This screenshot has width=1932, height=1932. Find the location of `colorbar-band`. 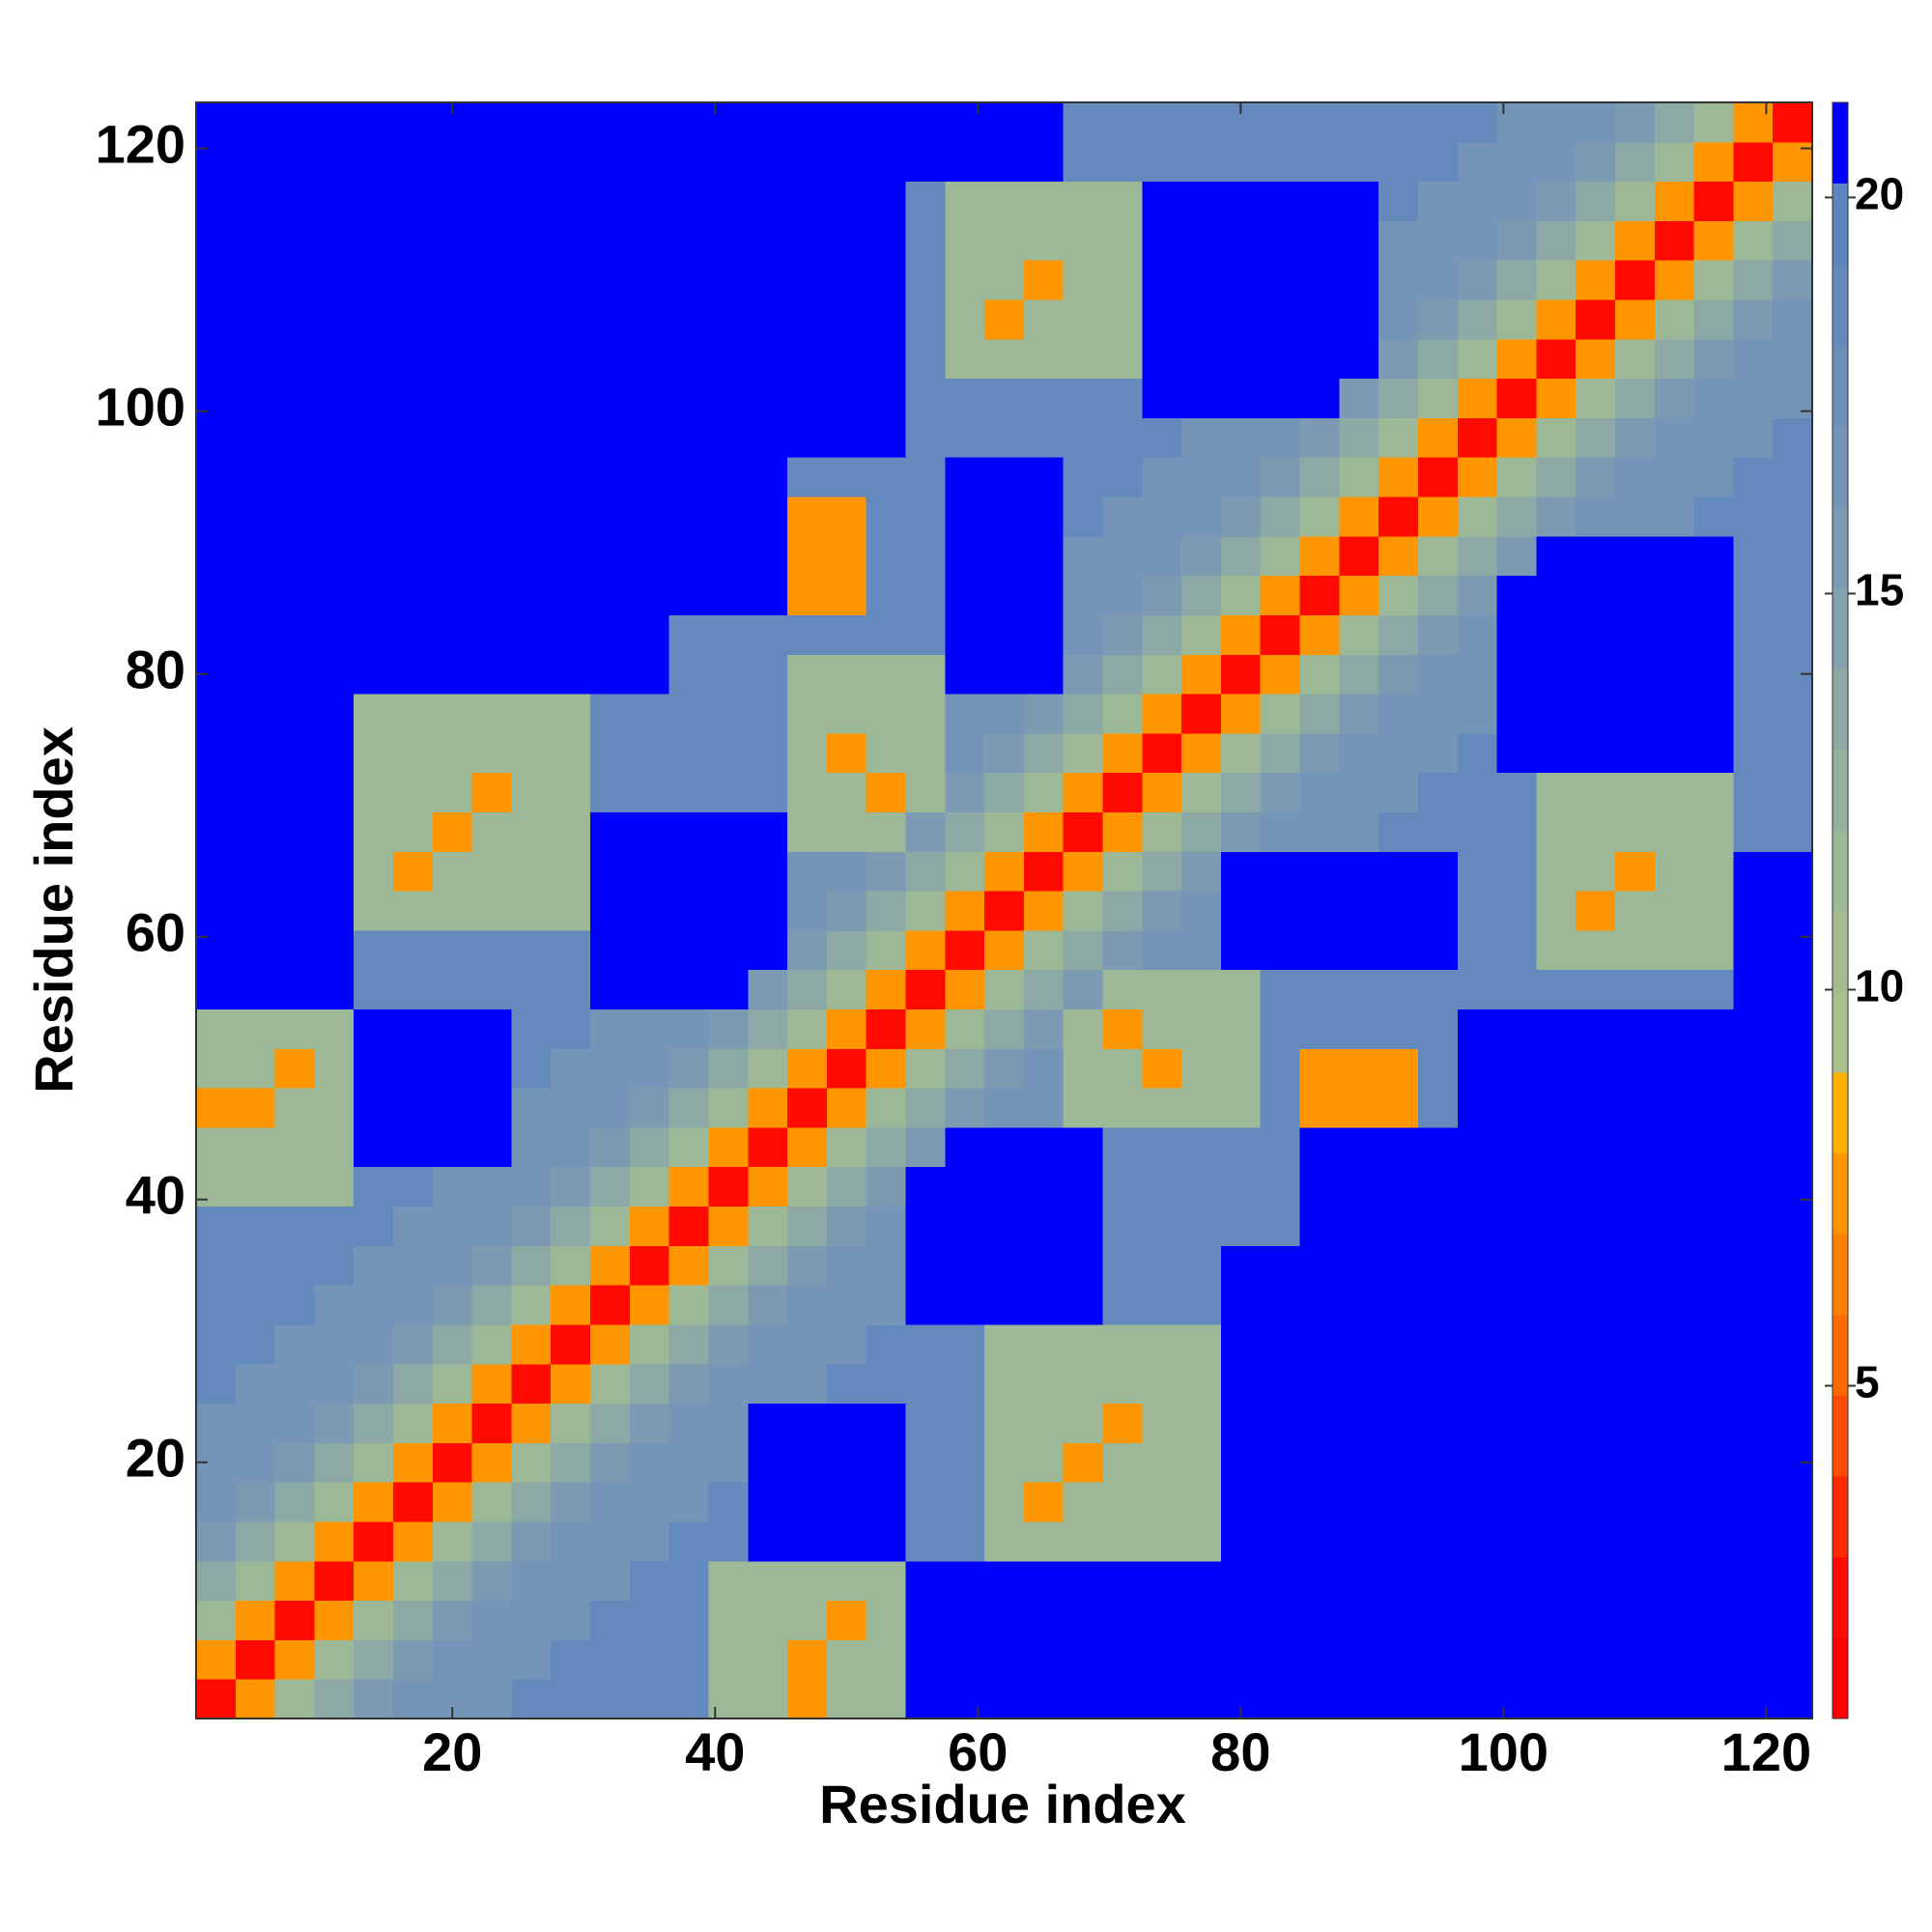

colorbar-band is located at coordinates (1840, 790).